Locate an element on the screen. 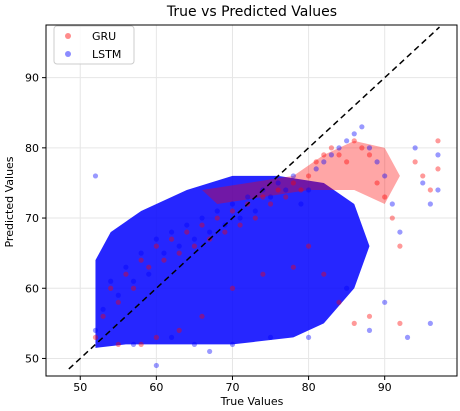  legend-marker-gru is located at coordinates (68, 36).